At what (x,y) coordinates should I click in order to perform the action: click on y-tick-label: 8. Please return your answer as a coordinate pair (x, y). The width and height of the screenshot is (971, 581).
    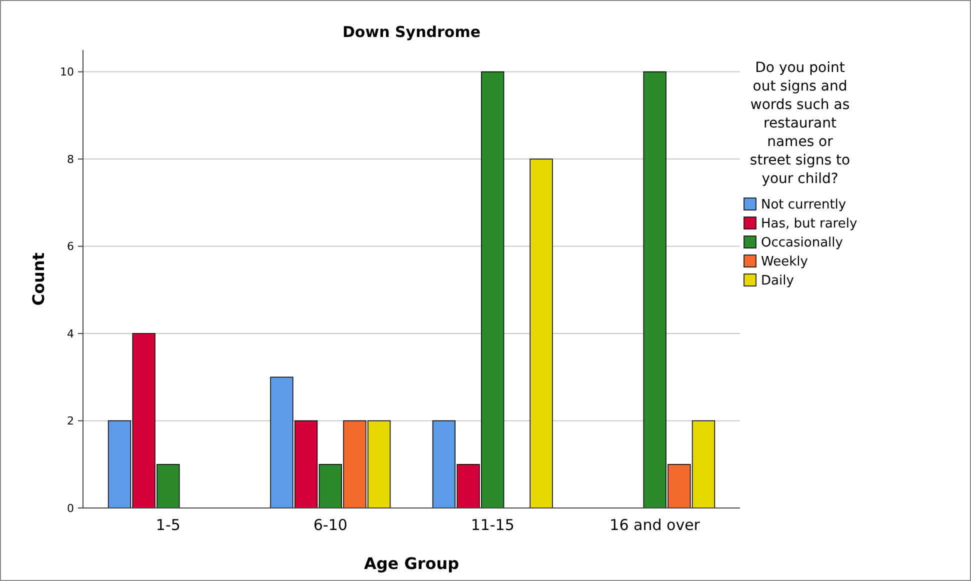
    Looking at the image, I should click on (70, 159).